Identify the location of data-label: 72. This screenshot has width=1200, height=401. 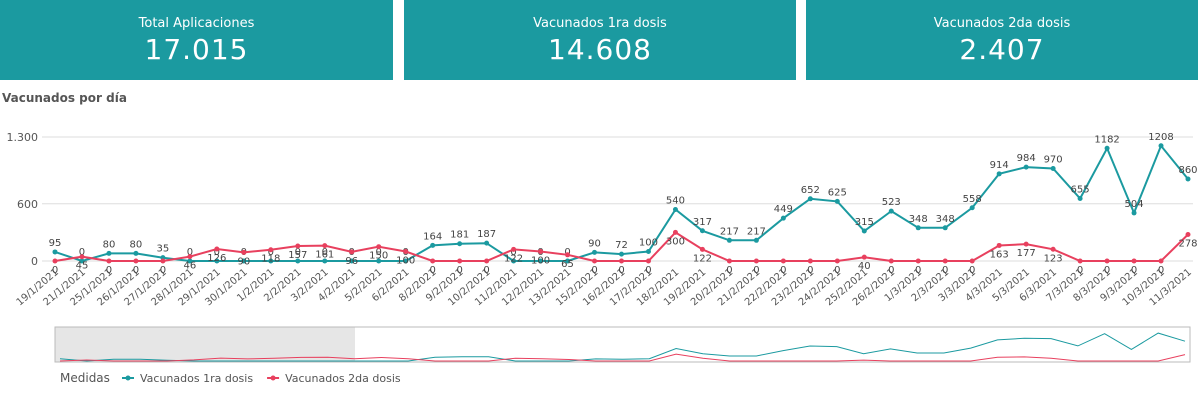
(621, 245).